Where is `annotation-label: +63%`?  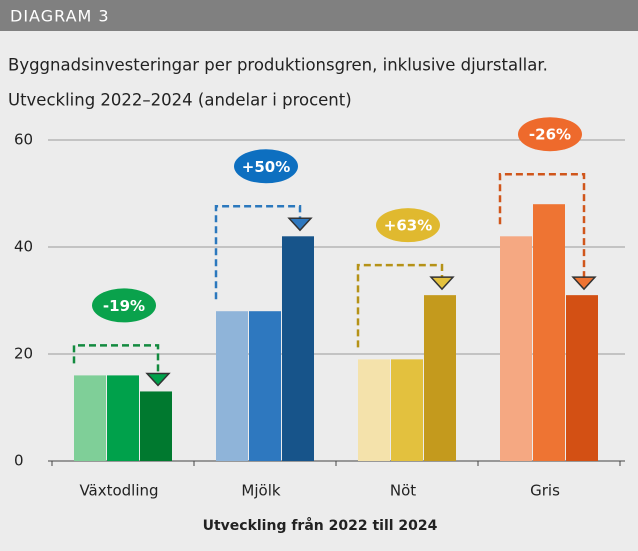
annotation-label: +63% is located at coordinates (408, 226).